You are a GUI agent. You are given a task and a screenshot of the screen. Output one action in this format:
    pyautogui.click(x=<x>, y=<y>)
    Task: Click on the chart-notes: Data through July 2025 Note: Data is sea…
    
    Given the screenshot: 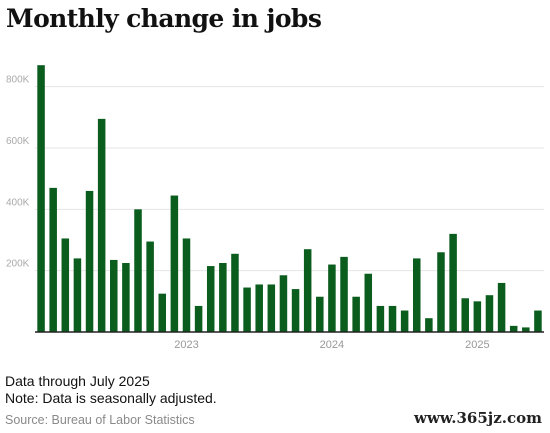 What is the action you would take?
    pyautogui.click(x=111, y=390)
    